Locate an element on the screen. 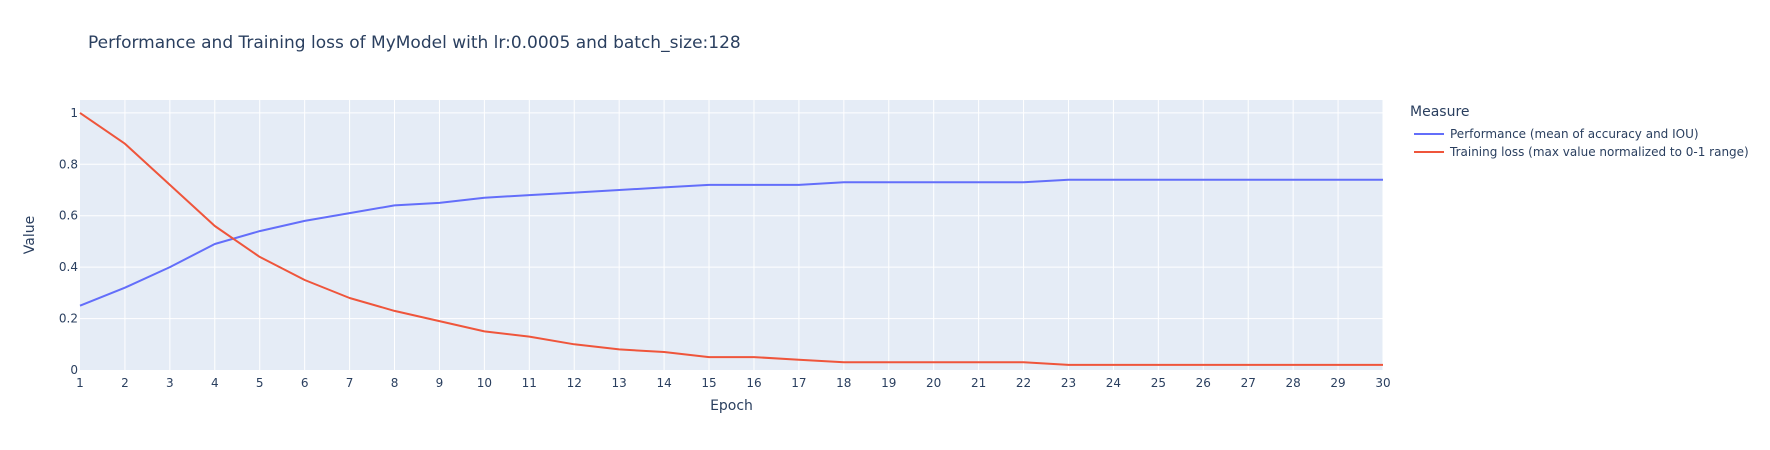 This screenshot has height=450, width=1770. x-tick-label: 29 is located at coordinates (1337, 383).